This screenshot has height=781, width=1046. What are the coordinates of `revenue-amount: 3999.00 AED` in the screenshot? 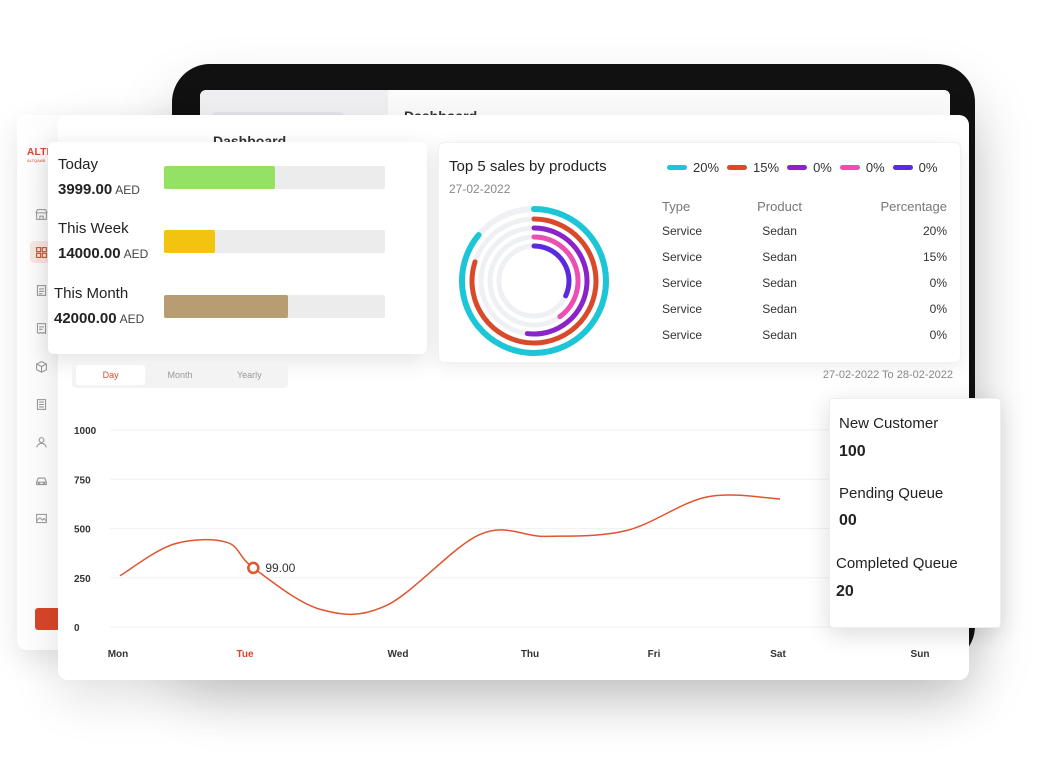 It's located at (99, 189).